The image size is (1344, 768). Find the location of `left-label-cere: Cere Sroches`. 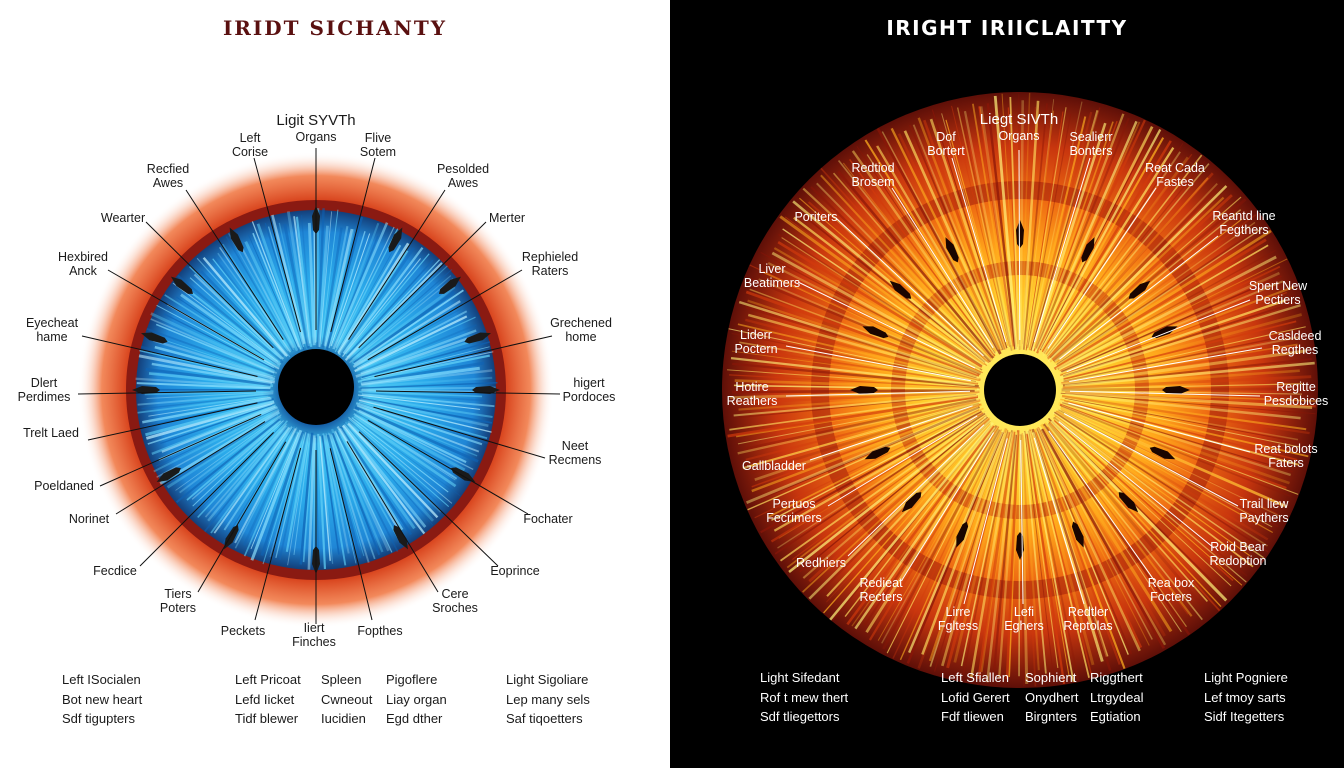

left-label-cere: Cere Sroches is located at coordinates (455, 601).